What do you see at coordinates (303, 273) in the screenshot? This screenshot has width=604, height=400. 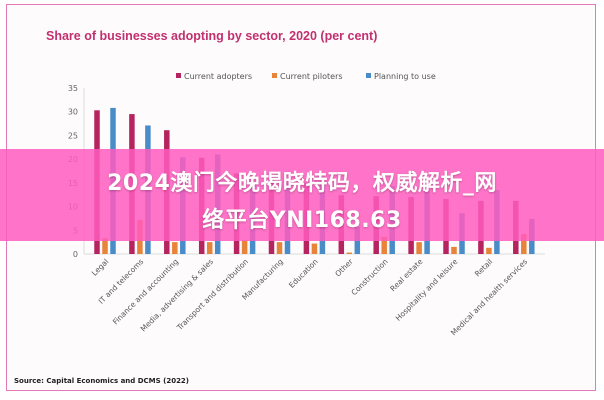 I see `x-tick-label: Education` at bounding box center [303, 273].